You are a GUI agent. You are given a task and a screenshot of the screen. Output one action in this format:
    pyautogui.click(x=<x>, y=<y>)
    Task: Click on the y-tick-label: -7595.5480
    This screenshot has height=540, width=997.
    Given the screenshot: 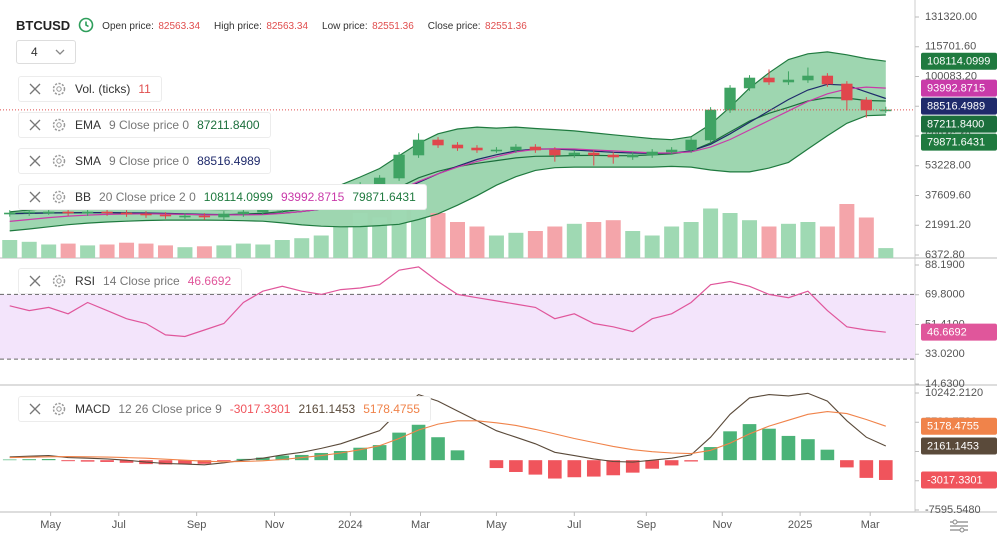 What is the action you would take?
    pyautogui.click(x=953, y=510)
    